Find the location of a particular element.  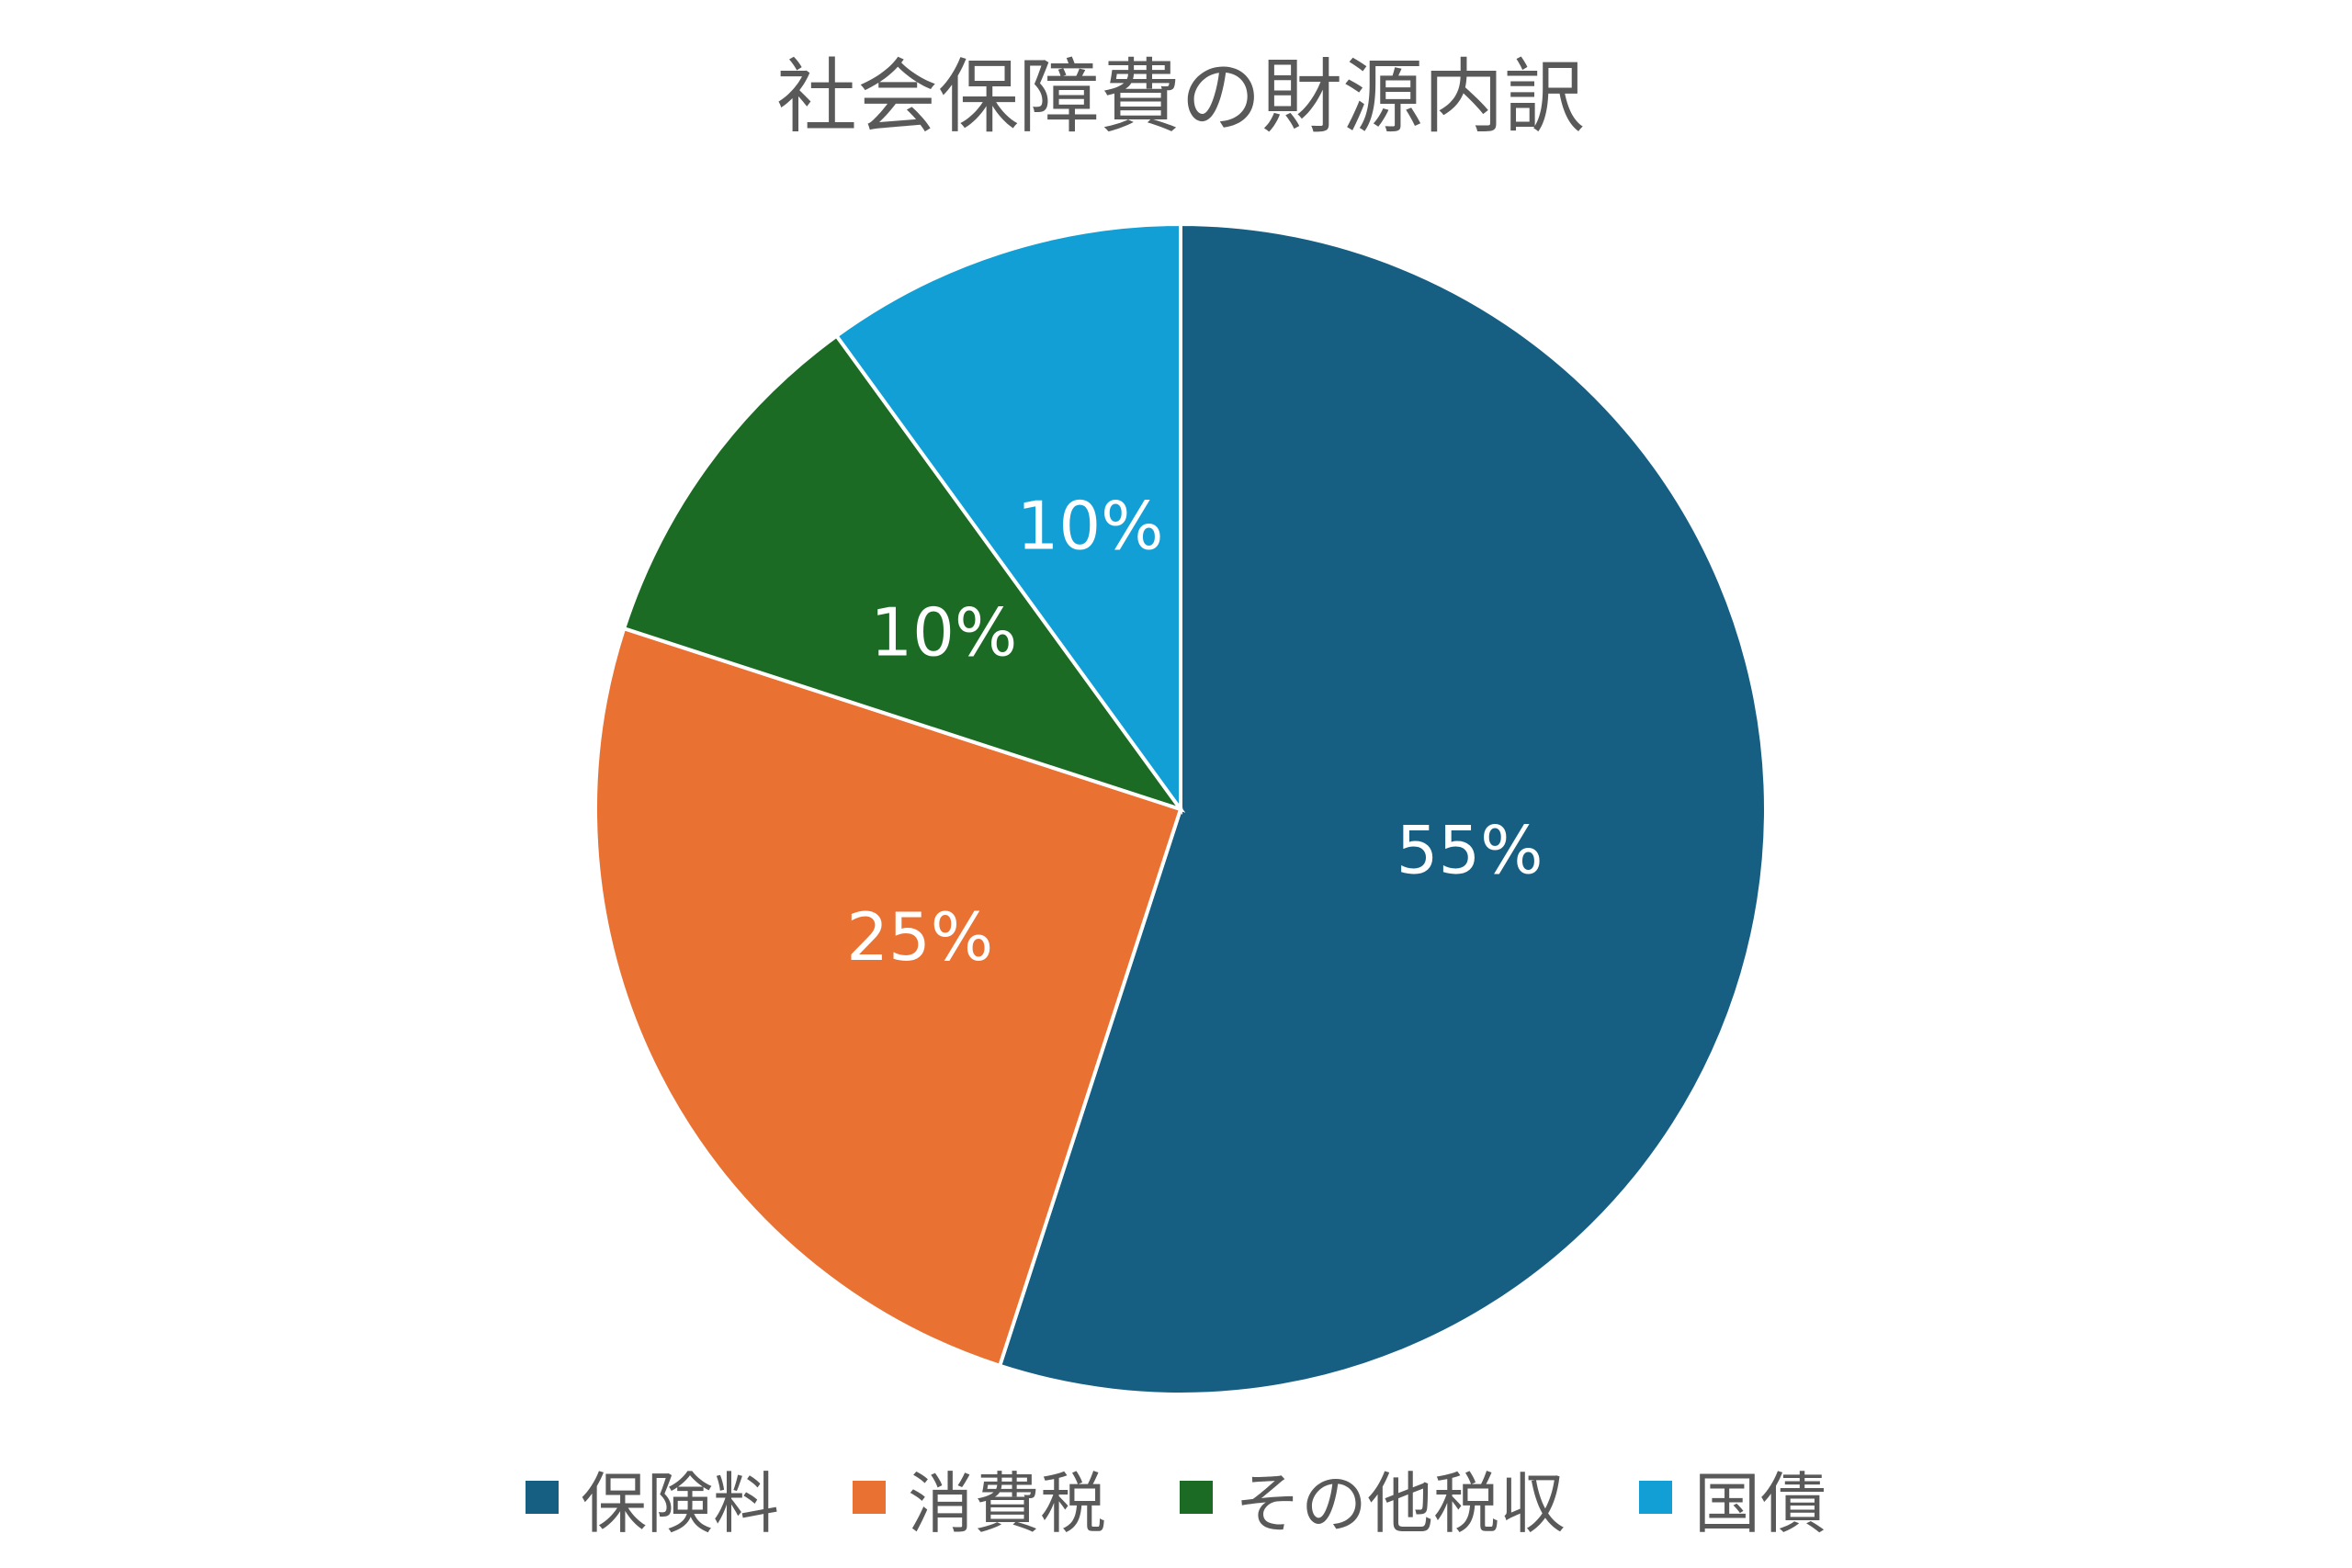

legend-label: 消費税 is located at coordinates (1006, 1503).